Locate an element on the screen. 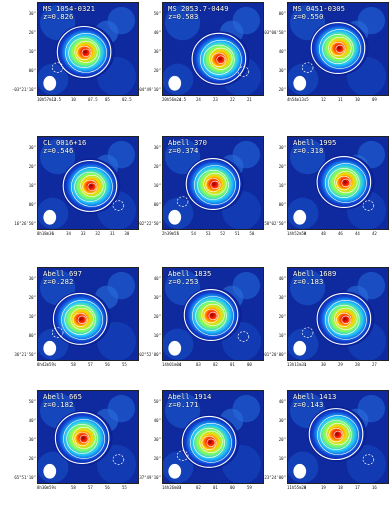 Image resolution: width=391 pixels, height=515 pixels. ra-tick-label: 59 is located at coordinates (249, 487).